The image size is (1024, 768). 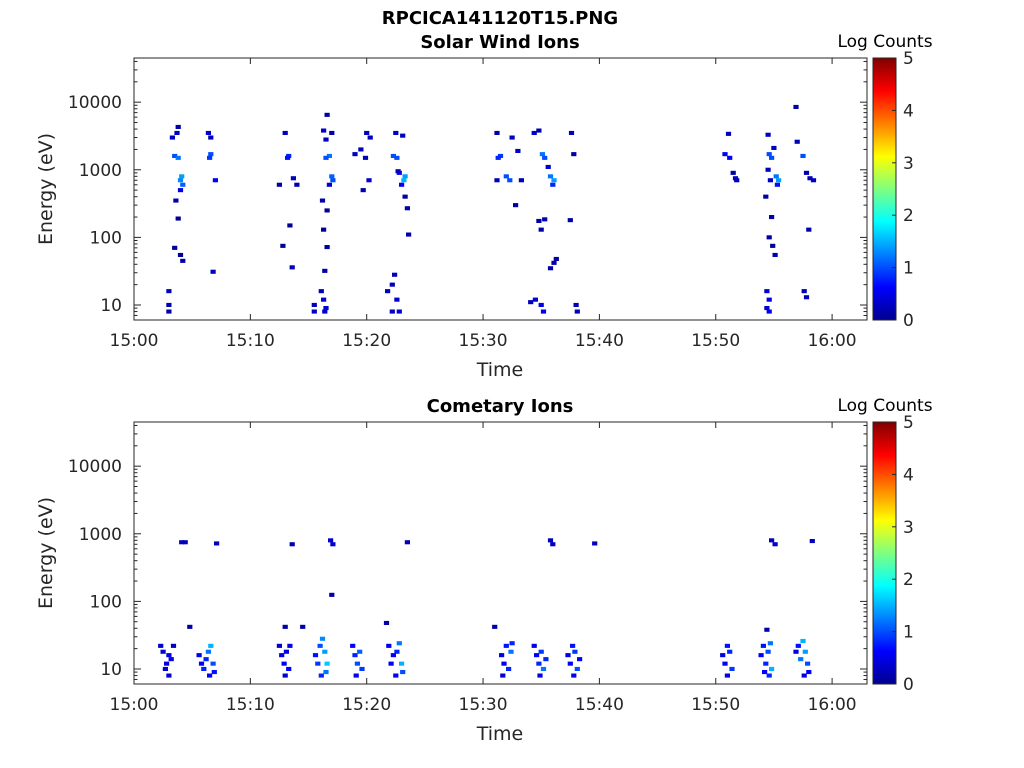 I want to click on panel-title-solar-wind: Solar Wind Ions, so click(x=499, y=42).